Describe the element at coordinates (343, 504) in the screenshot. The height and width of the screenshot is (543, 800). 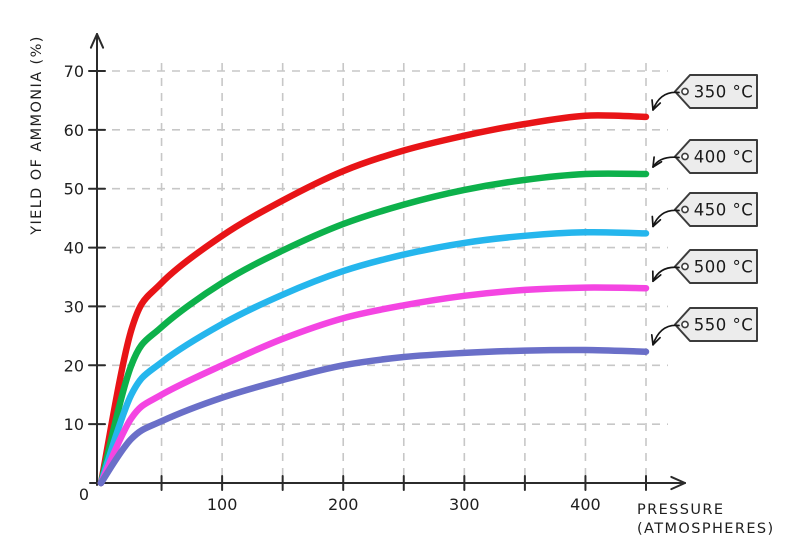
I see `x-tick-label-200: 200` at that location.